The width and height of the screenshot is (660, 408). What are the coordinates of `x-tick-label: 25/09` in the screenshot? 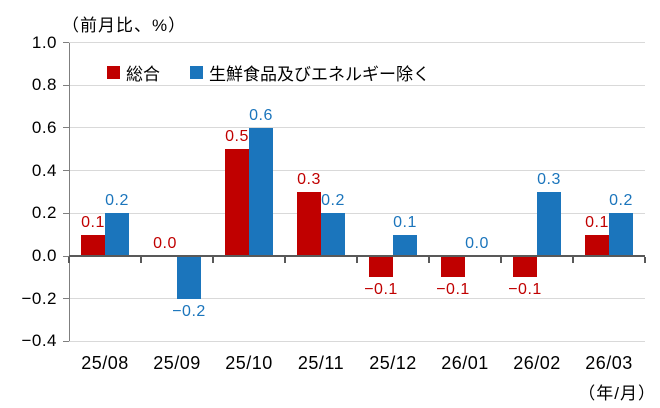 It's located at (177, 363).